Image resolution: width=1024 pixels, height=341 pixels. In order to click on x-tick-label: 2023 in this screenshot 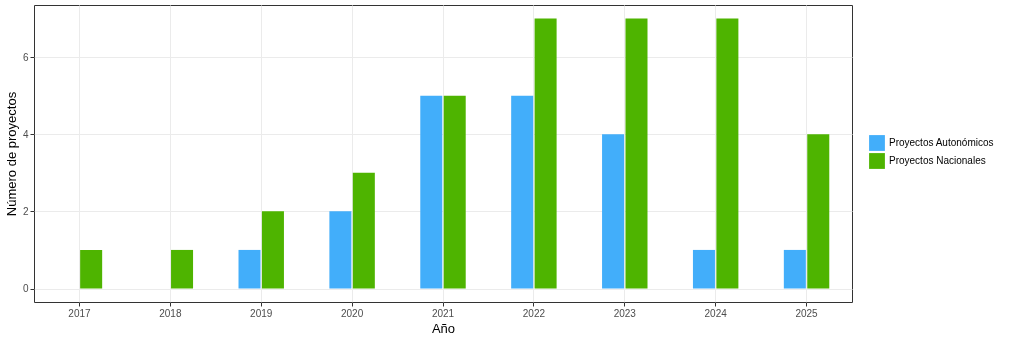, I will do `click(625, 313)`.